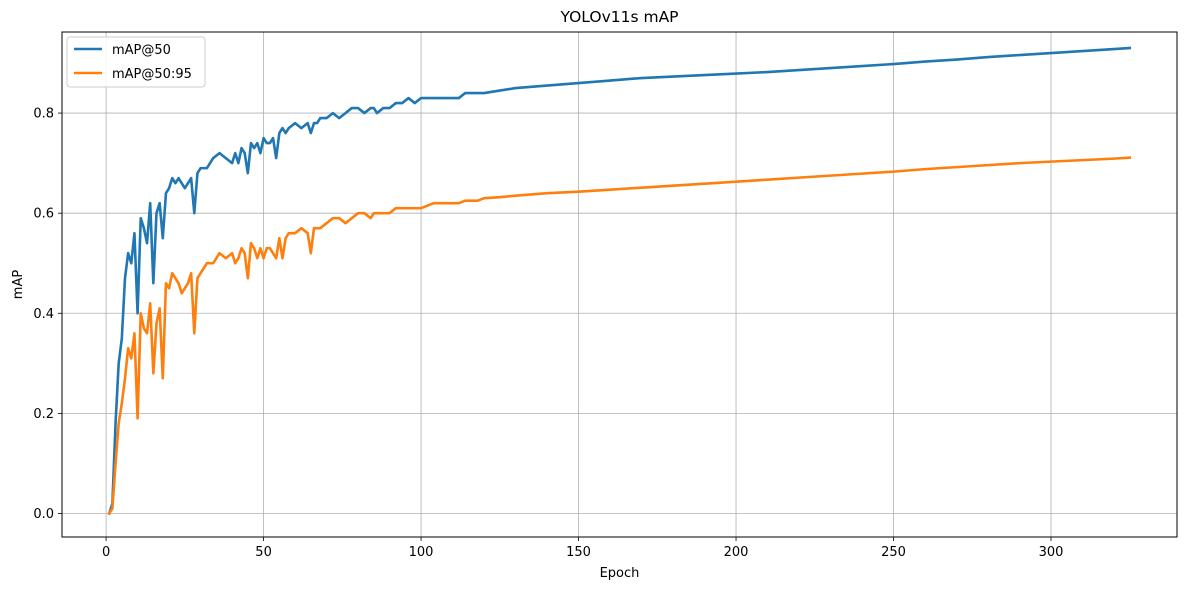  Describe the element at coordinates (43, 514) in the screenshot. I see `y-tick-label: 0.0` at that location.